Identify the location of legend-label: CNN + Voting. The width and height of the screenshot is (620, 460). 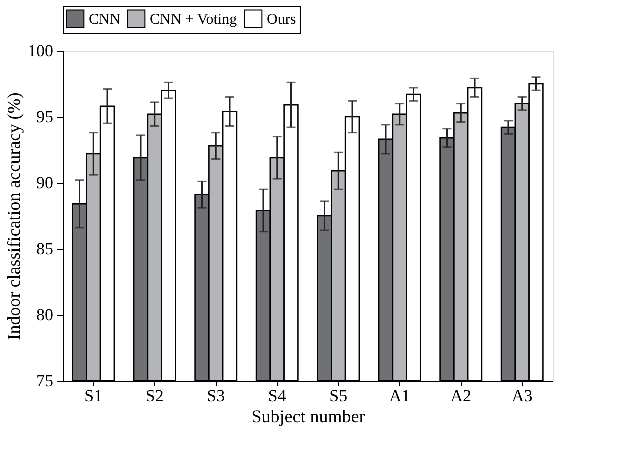
(194, 20).